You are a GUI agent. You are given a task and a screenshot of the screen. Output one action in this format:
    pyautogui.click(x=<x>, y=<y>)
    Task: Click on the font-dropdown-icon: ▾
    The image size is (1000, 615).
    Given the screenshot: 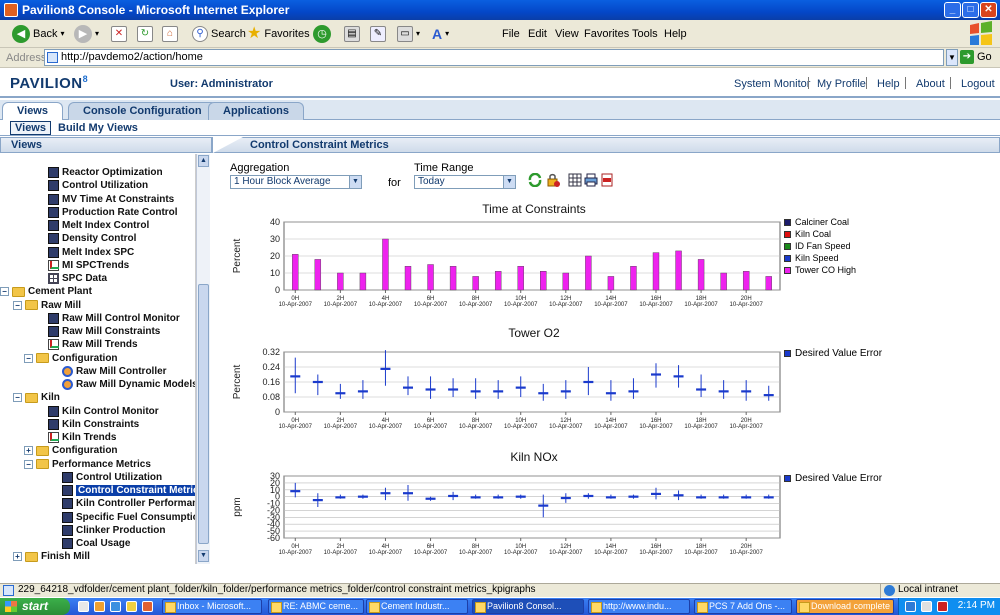 What is the action you would take?
    pyautogui.click(x=447, y=33)
    